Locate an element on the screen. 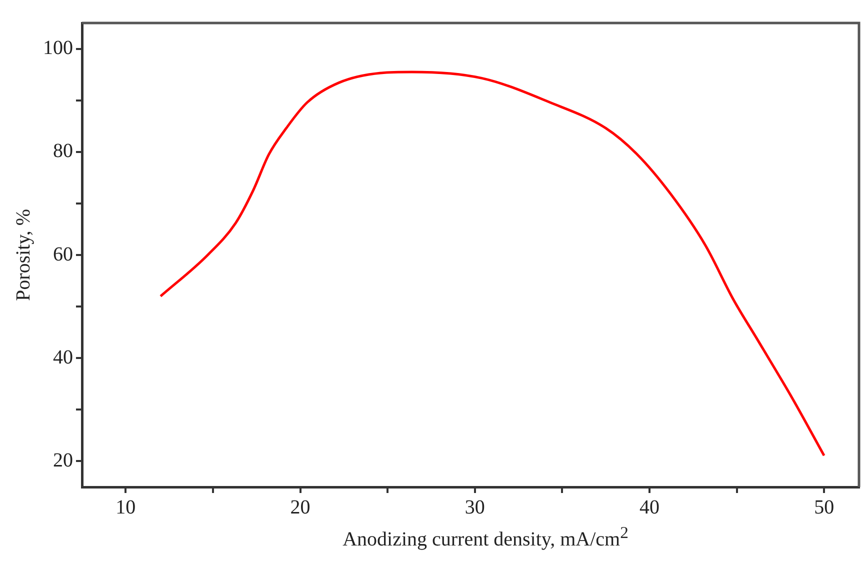  y-tick-label: 20 is located at coordinates (63, 460).